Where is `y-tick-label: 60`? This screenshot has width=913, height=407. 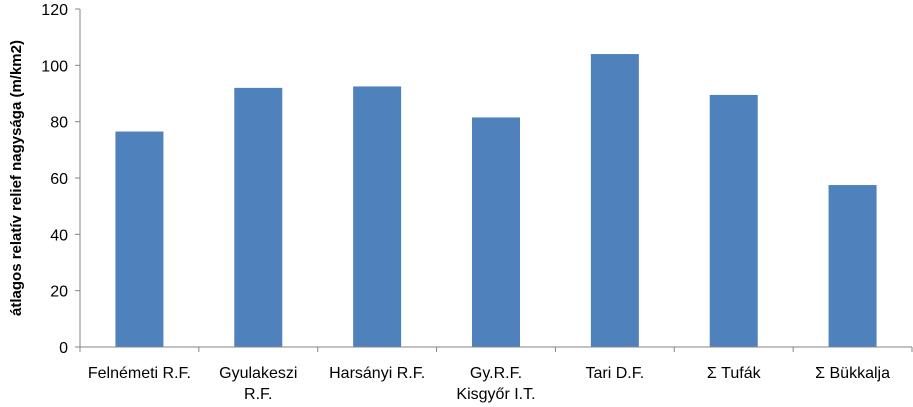
y-tick-label: 60 is located at coordinates (59, 179).